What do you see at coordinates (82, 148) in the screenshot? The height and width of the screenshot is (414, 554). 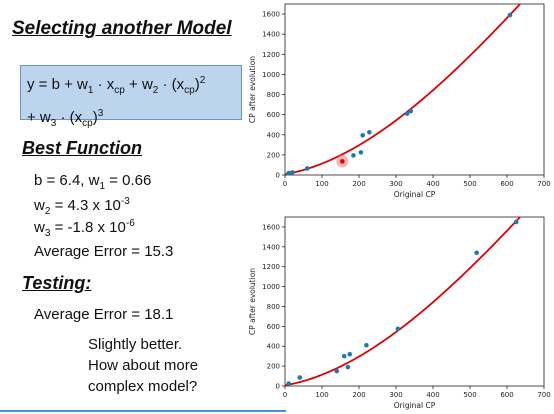 I see `best-function-heading: Best Function` at bounding box center [82, 148].